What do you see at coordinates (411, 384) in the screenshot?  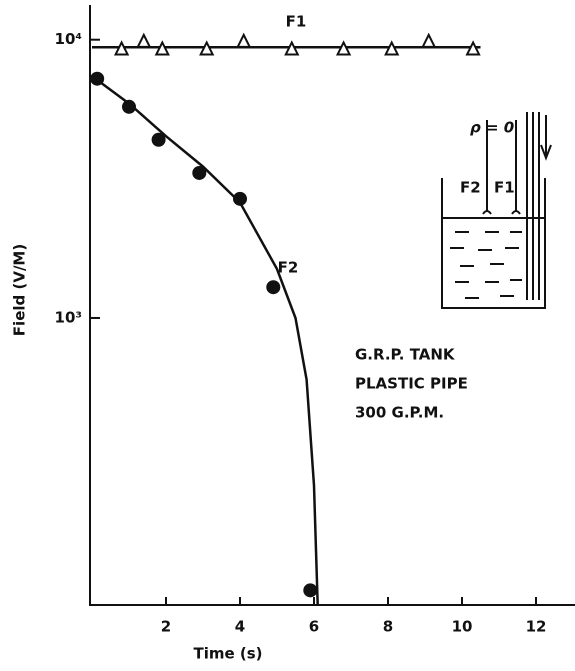 I see `annotation: PLASTIC PIPE` at bounding box center [411, 384].